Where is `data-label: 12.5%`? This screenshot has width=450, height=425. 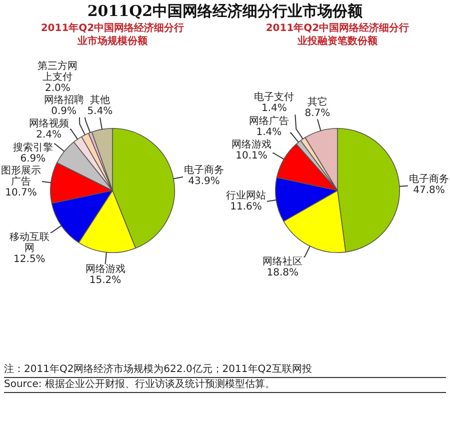 data-label: 12.5% is located at coordinates (30, 260).